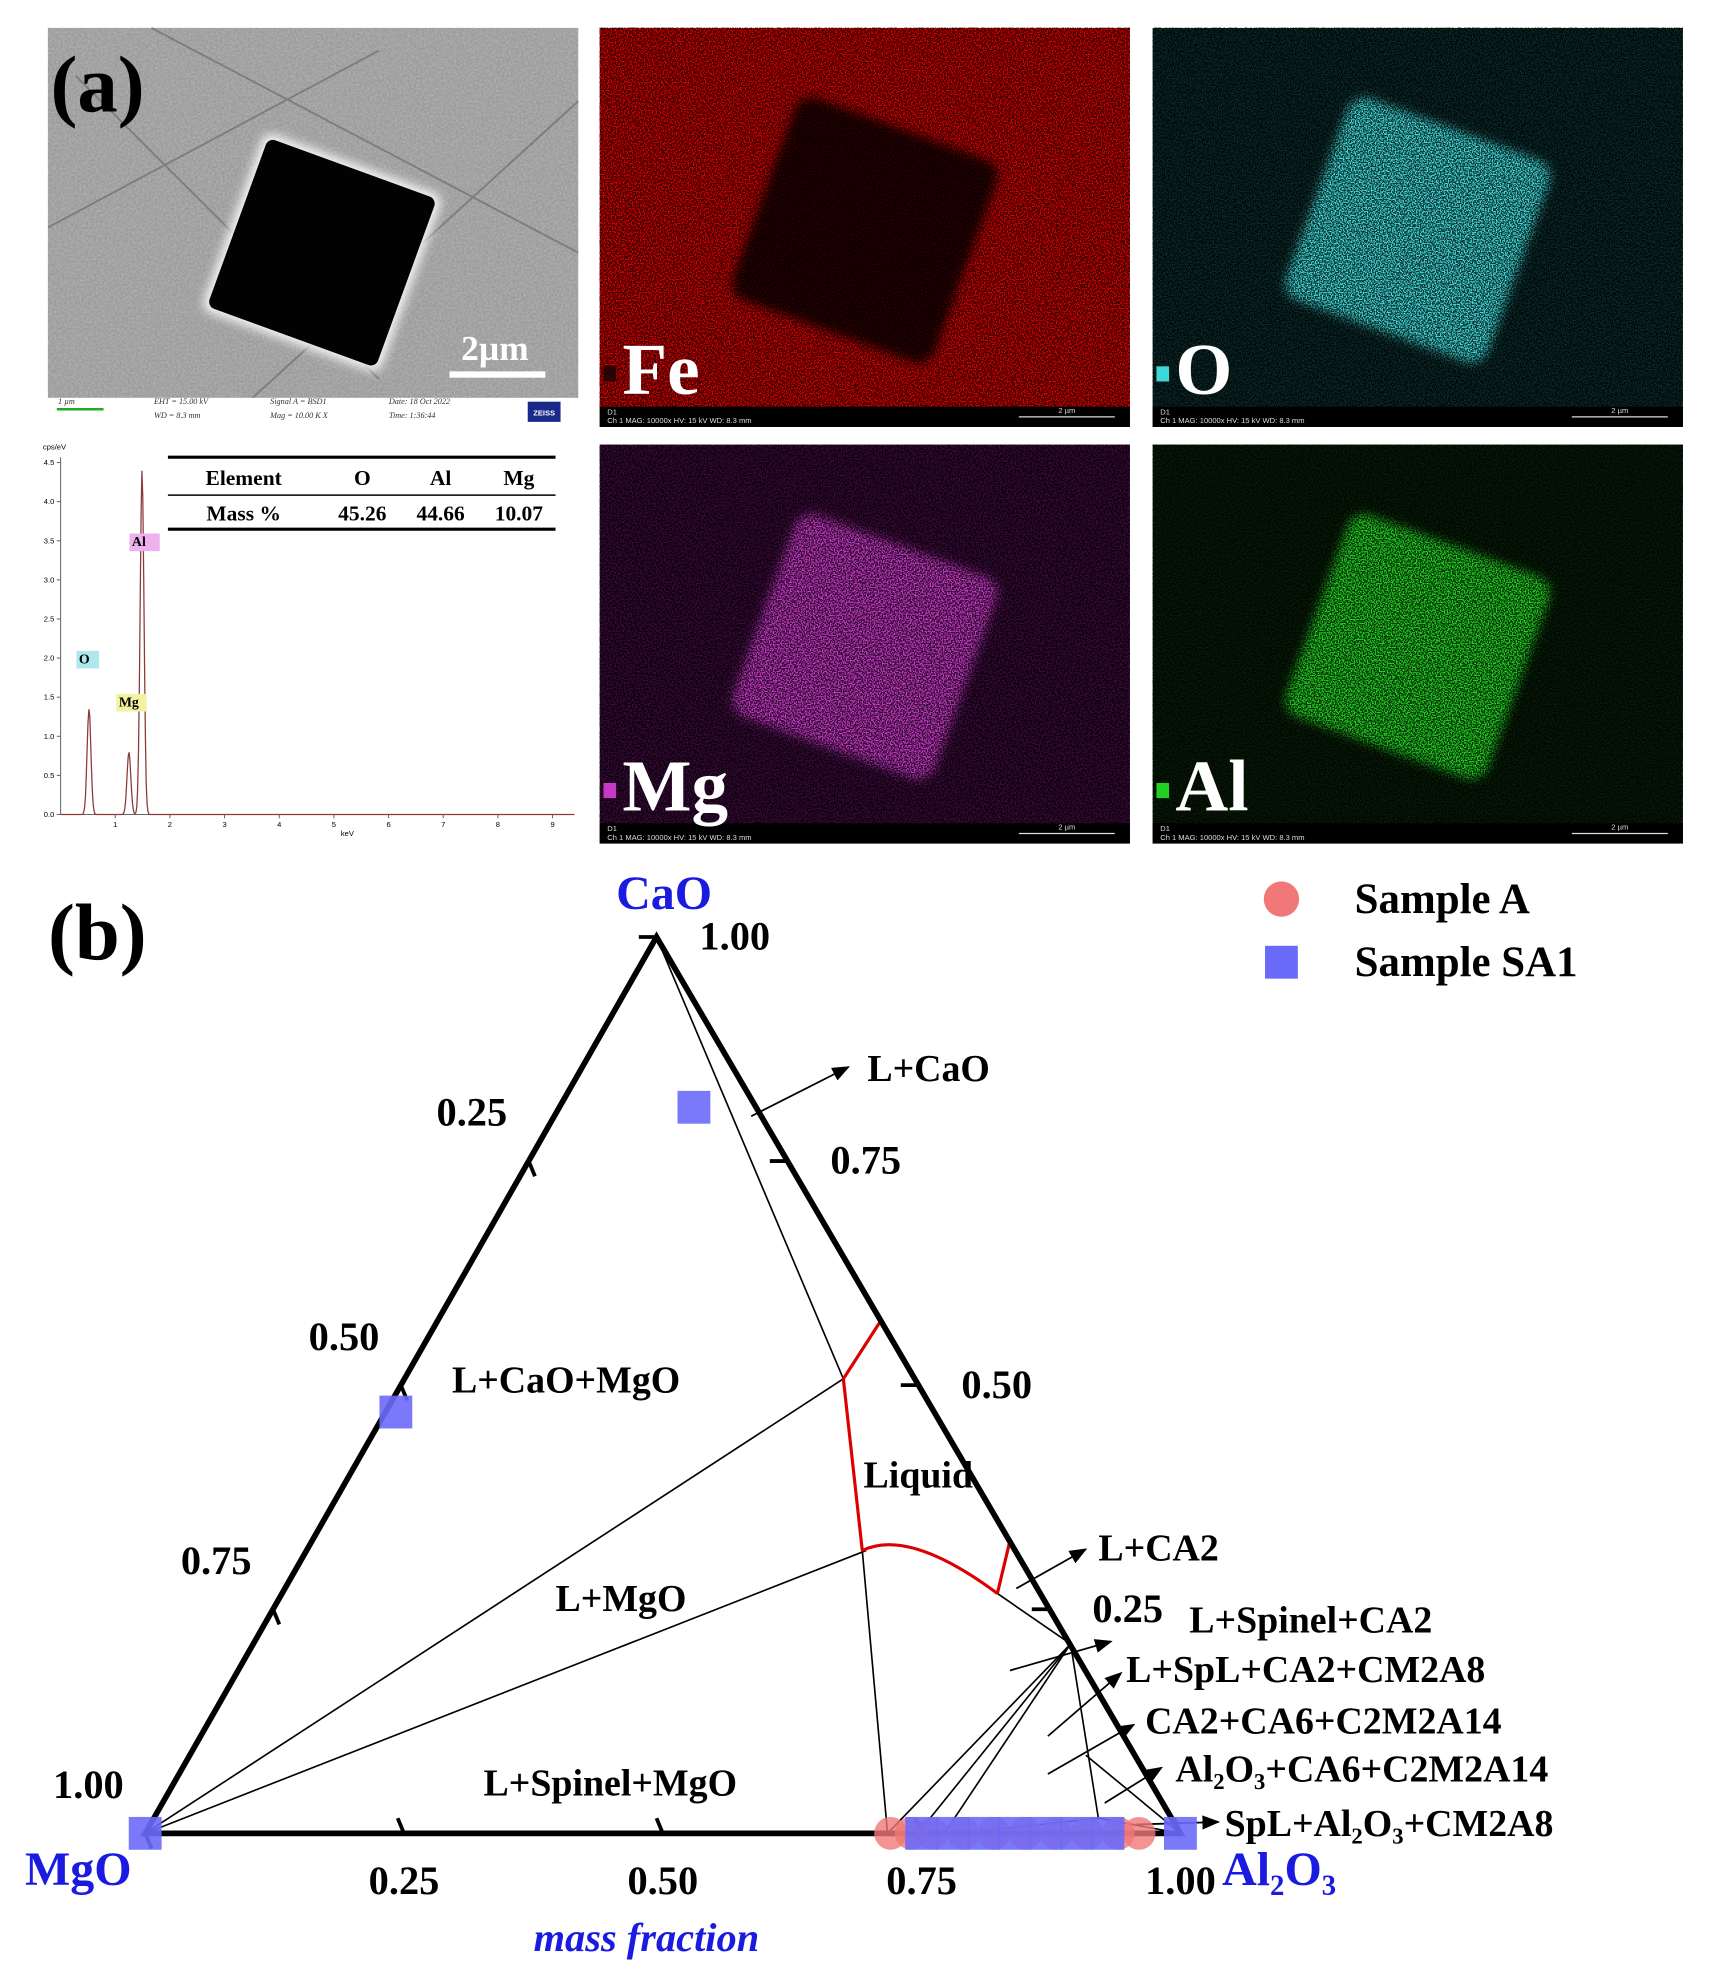  I want to click on element-label: Mg, so click(675, 786).